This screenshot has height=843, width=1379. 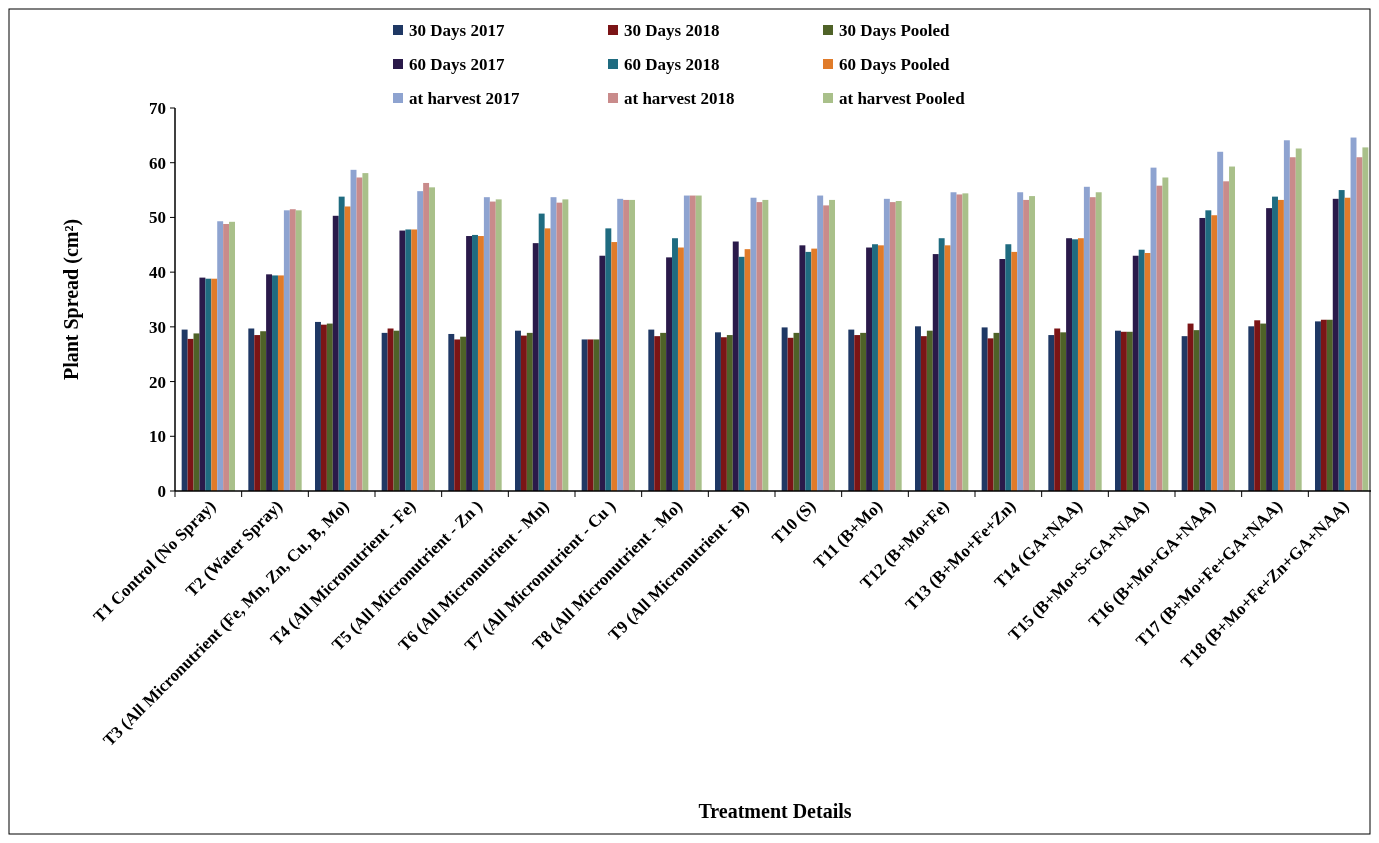 What do you see at coordinates (157, 108) in the screenshot?
I see `y-tick-label: 70` at bounding box center [157, 108].